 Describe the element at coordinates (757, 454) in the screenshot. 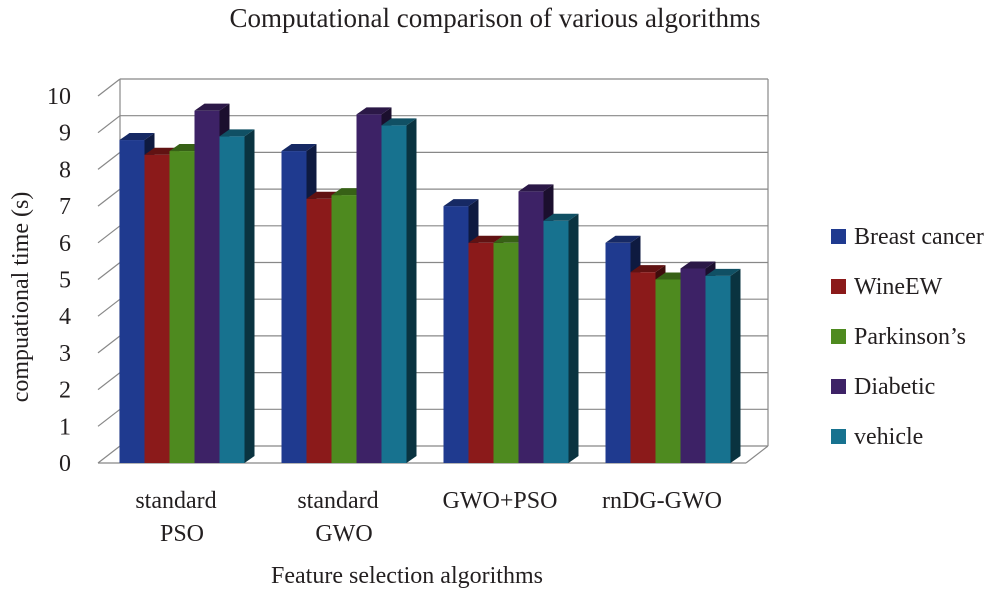

I see `floor-right-edge` at that location.